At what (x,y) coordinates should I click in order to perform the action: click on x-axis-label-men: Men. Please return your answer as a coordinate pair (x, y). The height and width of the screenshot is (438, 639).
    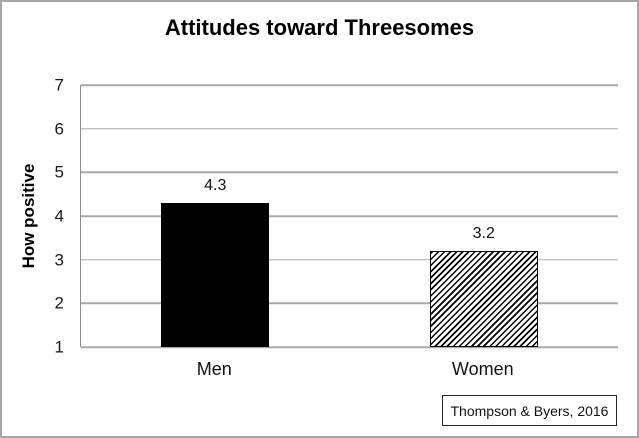
    Looking at the image, I should click on (214, 369).